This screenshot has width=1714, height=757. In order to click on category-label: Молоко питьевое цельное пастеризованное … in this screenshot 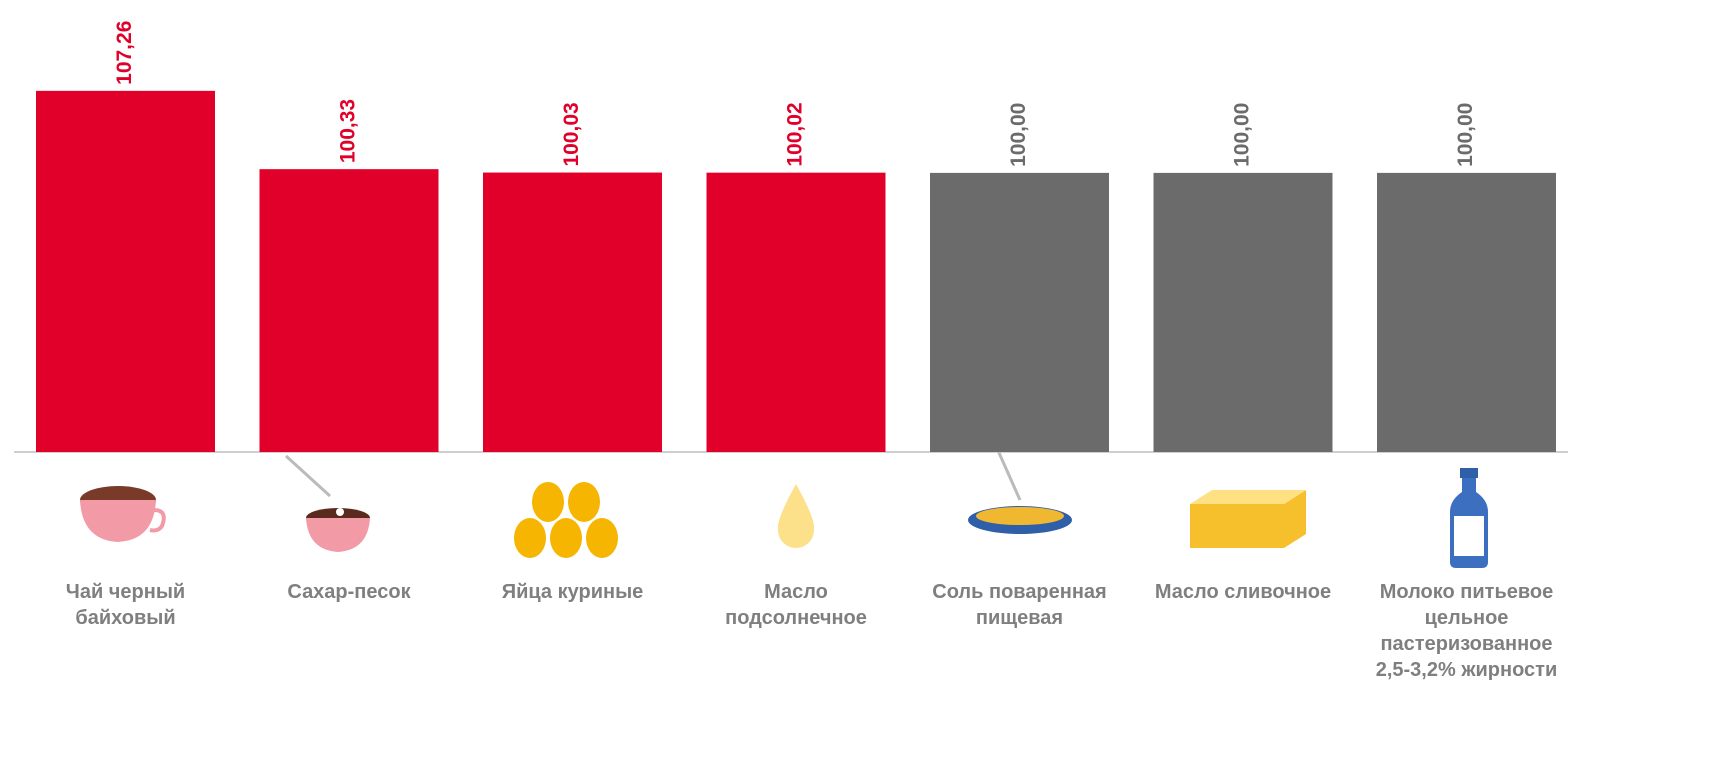, I will do `click(1466, 631)`.